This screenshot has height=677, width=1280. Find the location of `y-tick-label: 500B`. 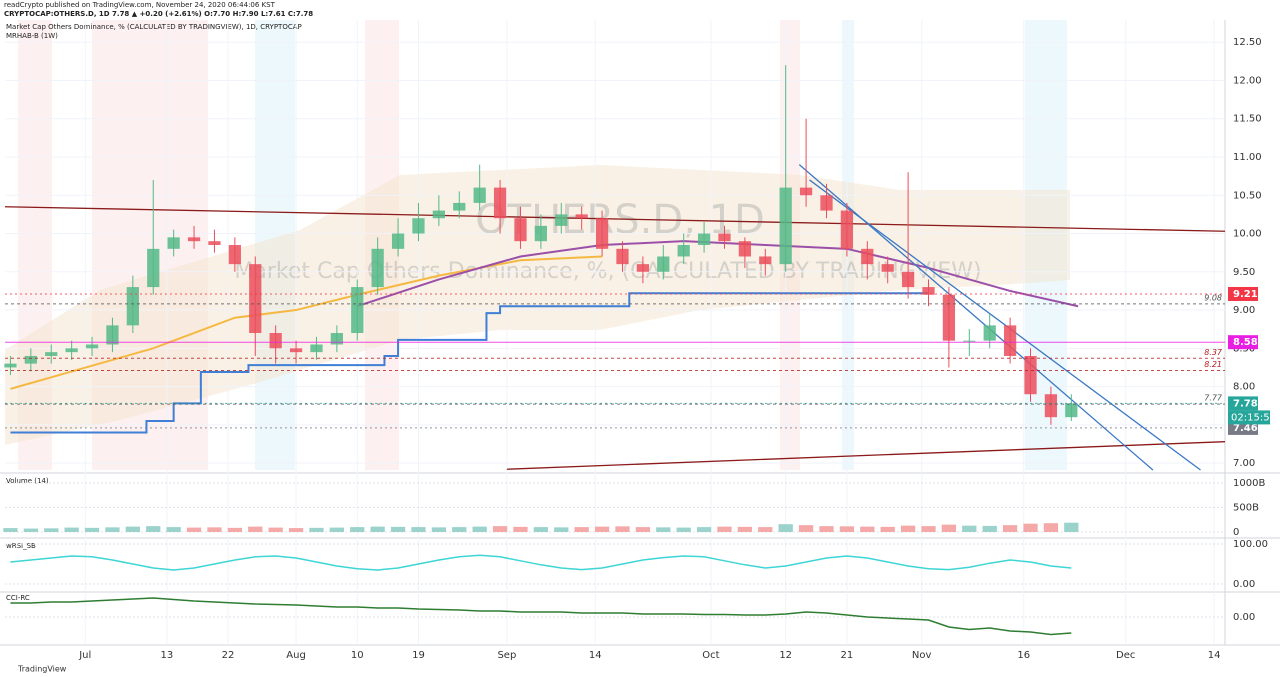

y-tick-label: 500B is located at coordinates (1246, 508).